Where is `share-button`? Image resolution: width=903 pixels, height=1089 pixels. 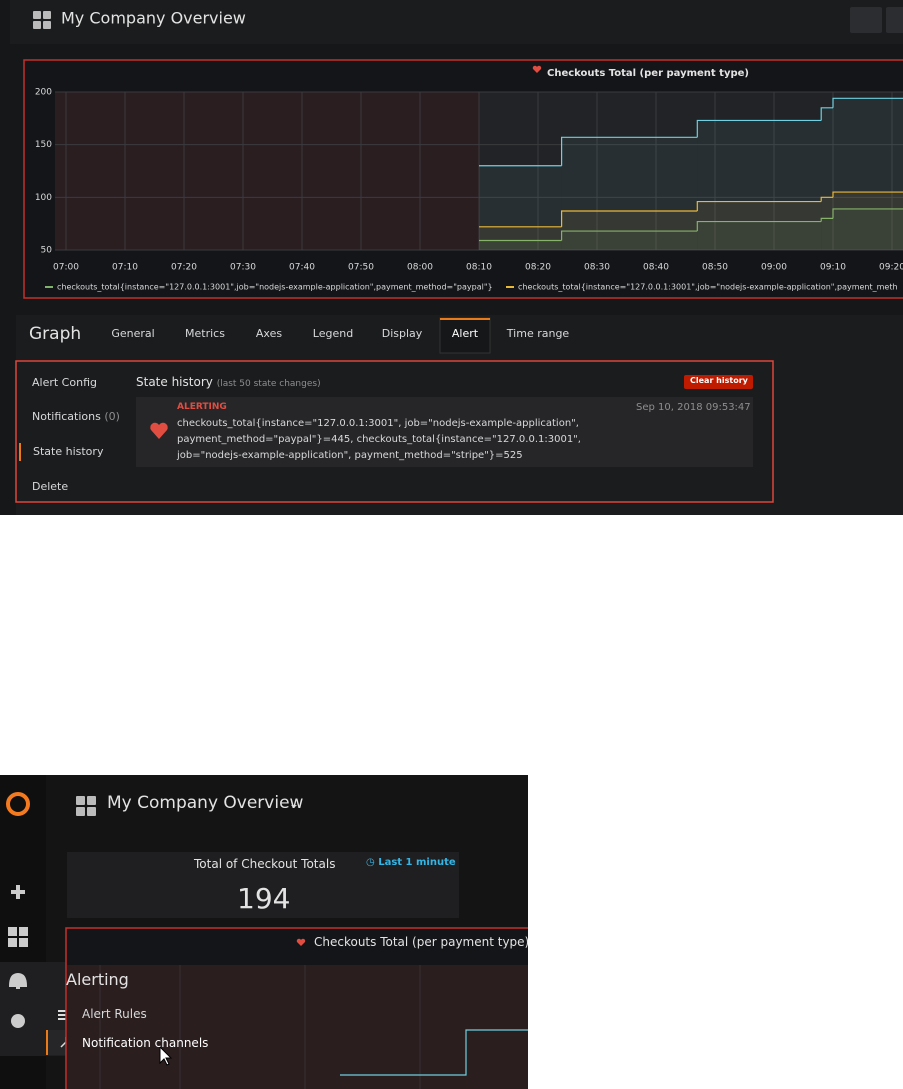
share-button is located at coordinates (866, 20).